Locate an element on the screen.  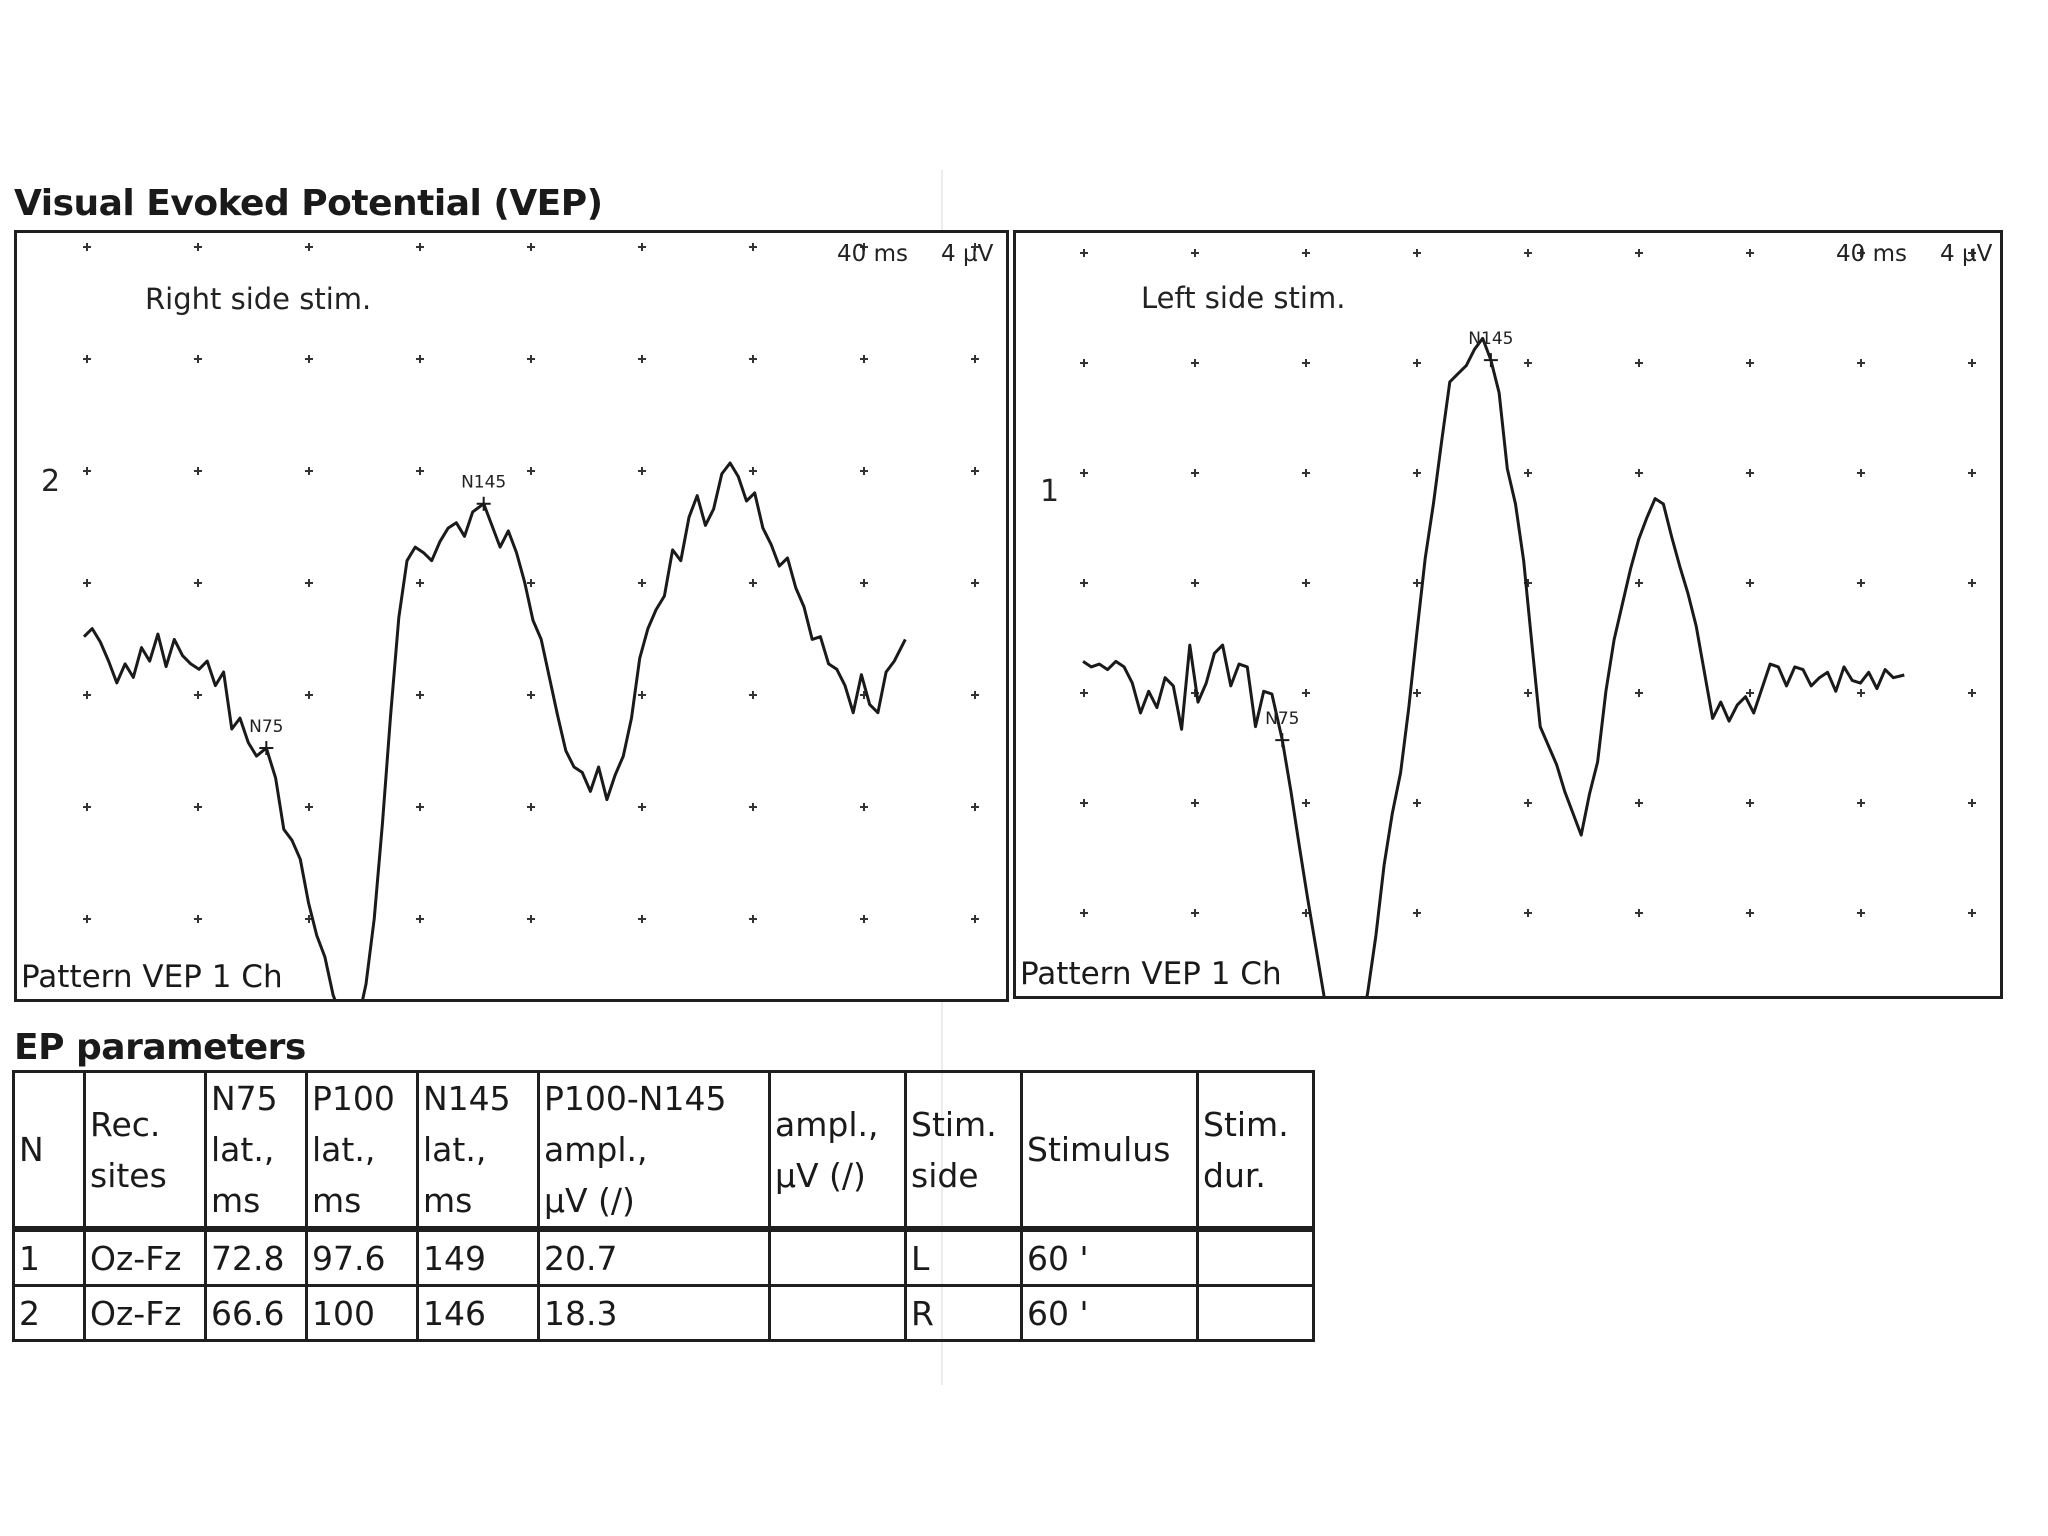
col-header-n145-lat: N145 lat., ms is located at coordinates (478, 1151).